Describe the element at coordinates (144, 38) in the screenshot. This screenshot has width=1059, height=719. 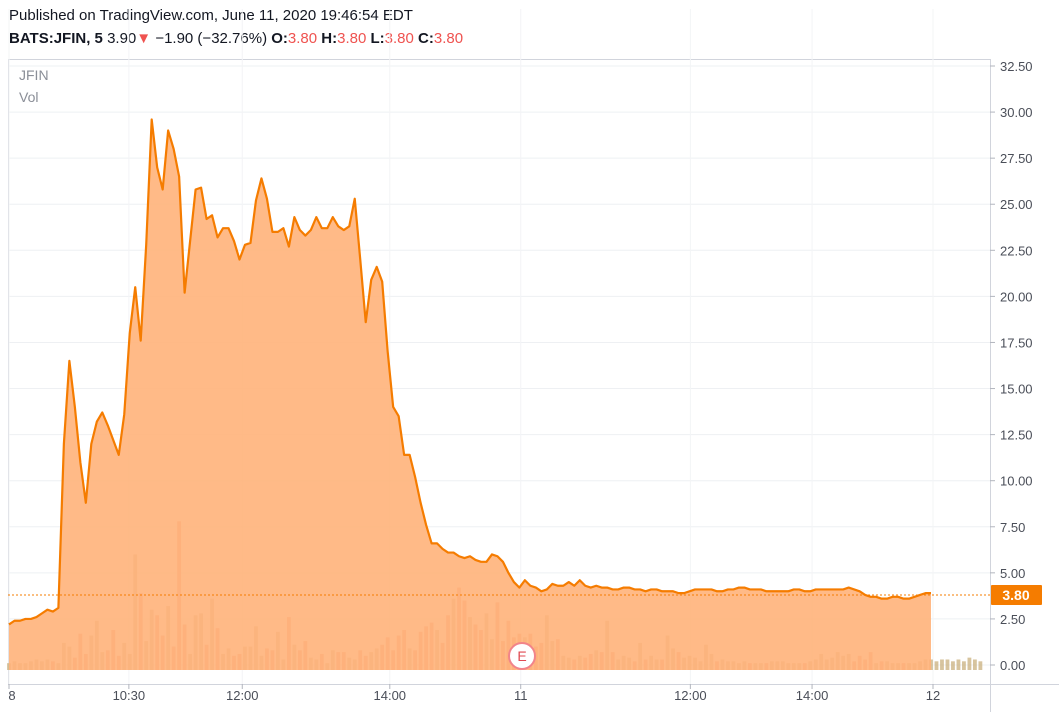
I see `down-arrow-icon: ▼` at that location.